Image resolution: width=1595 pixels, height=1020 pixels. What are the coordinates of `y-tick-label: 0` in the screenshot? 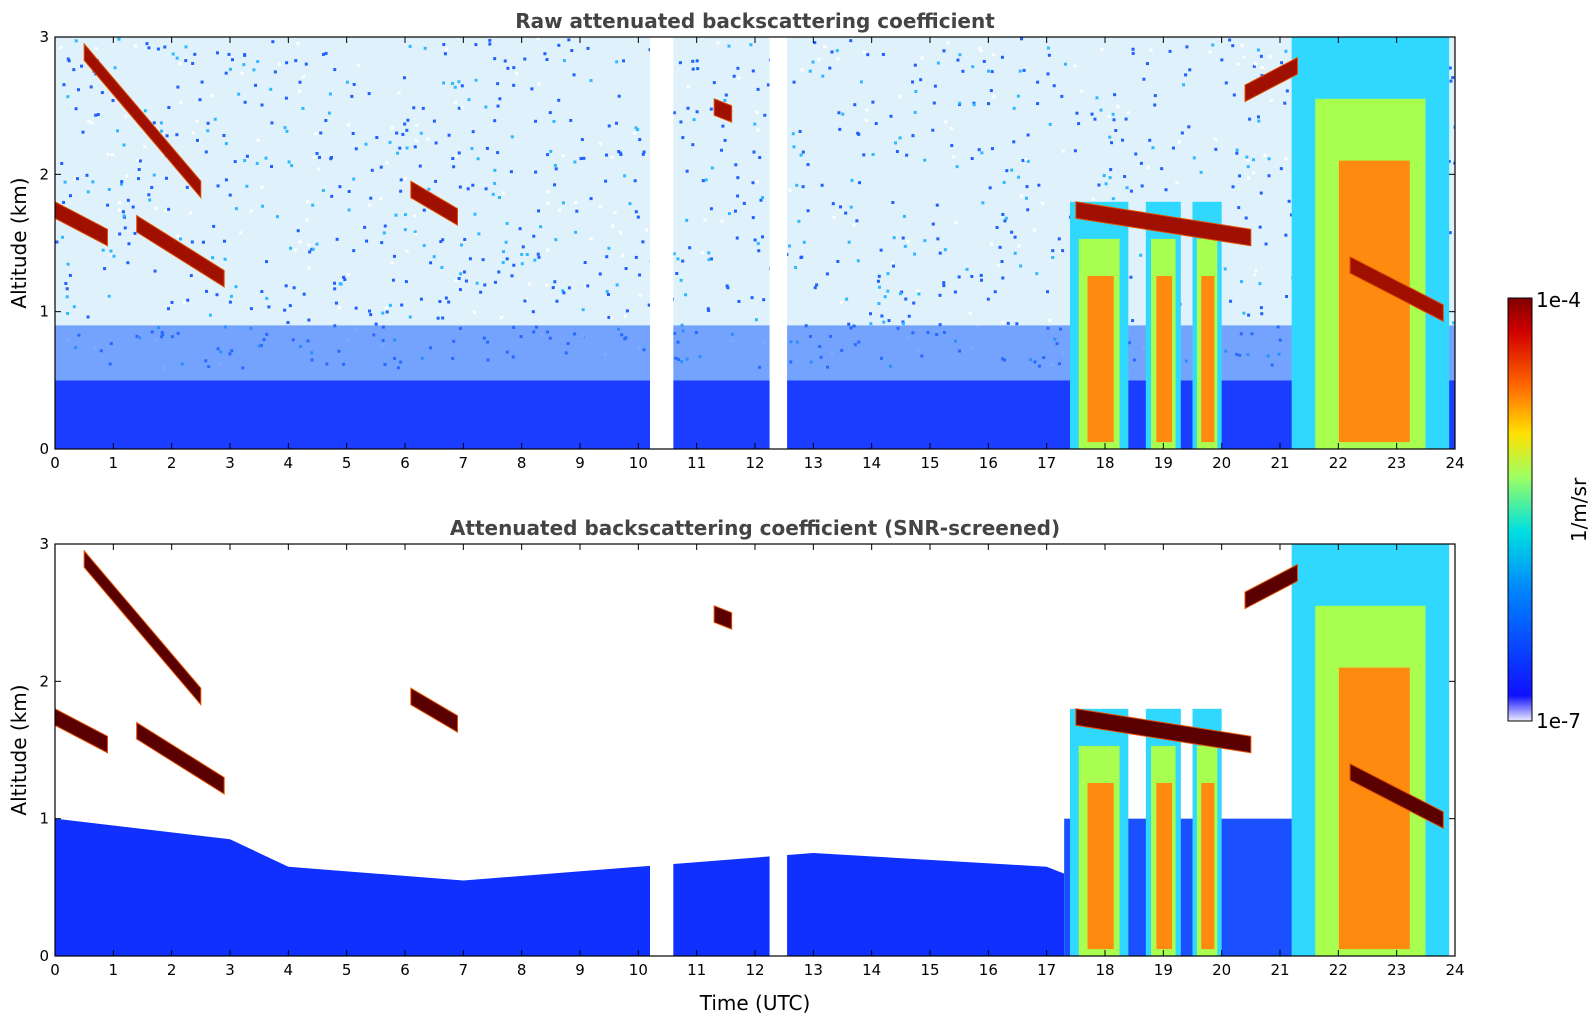 It's located at (44, 956).